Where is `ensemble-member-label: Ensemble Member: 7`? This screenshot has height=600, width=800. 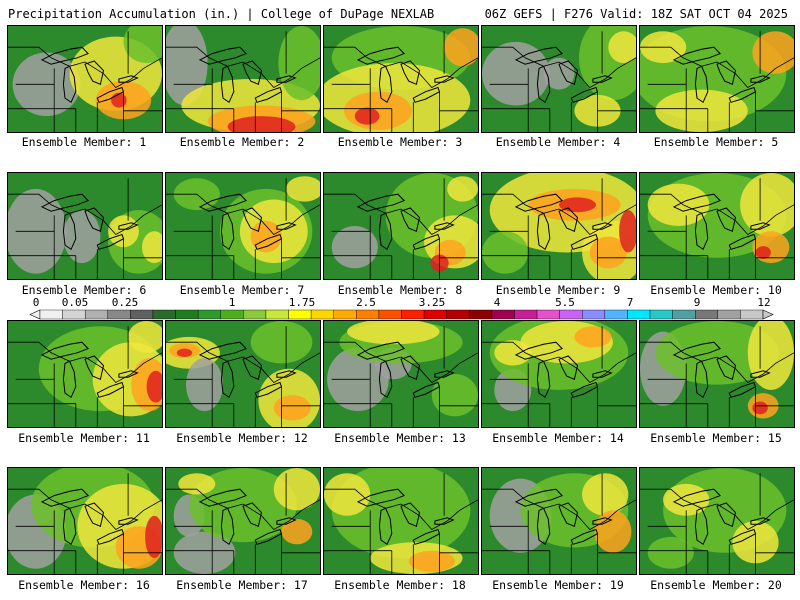 ensemble-member-label: Ensemble Member: 7 is located at coordinates (242, 290).